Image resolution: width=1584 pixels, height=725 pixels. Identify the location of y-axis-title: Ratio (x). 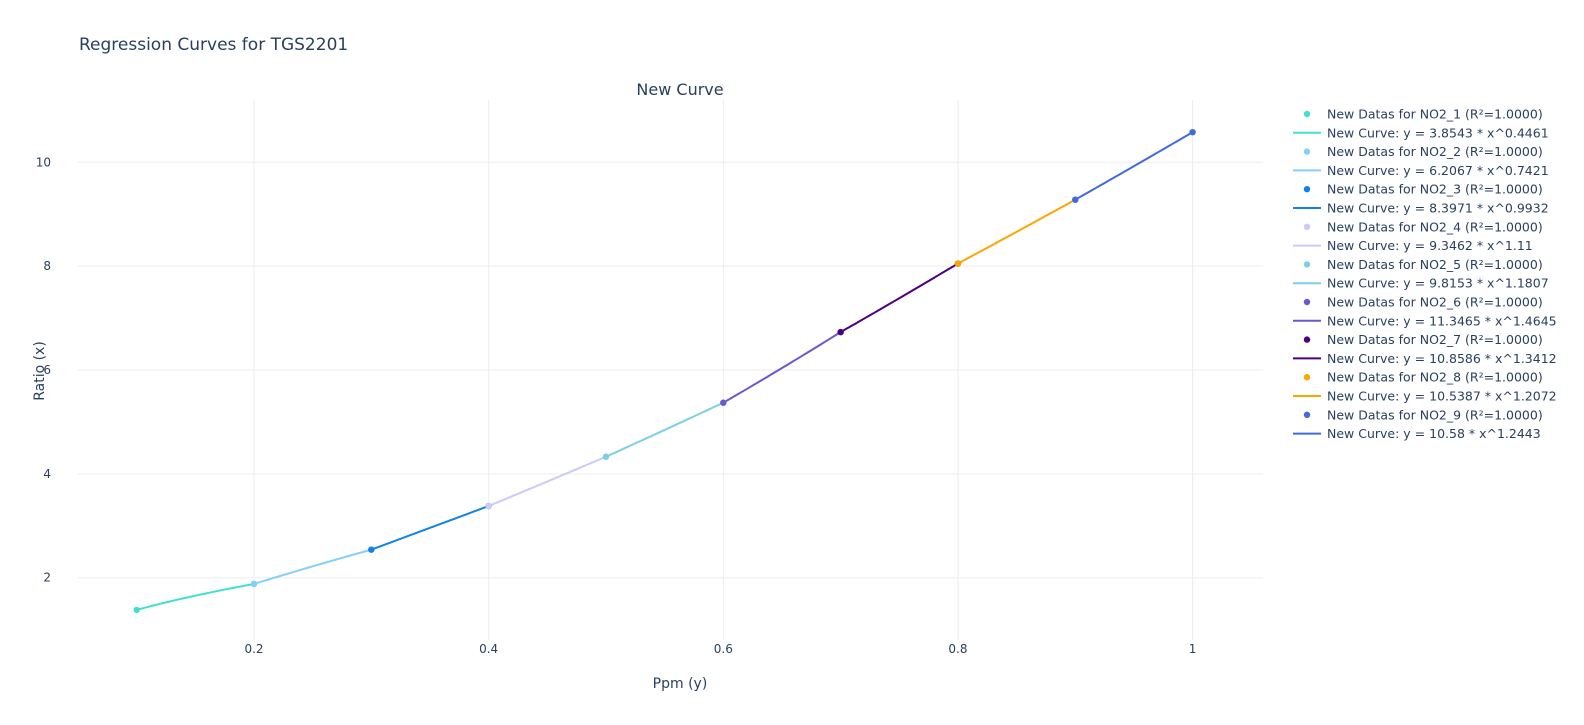
(40, 371).